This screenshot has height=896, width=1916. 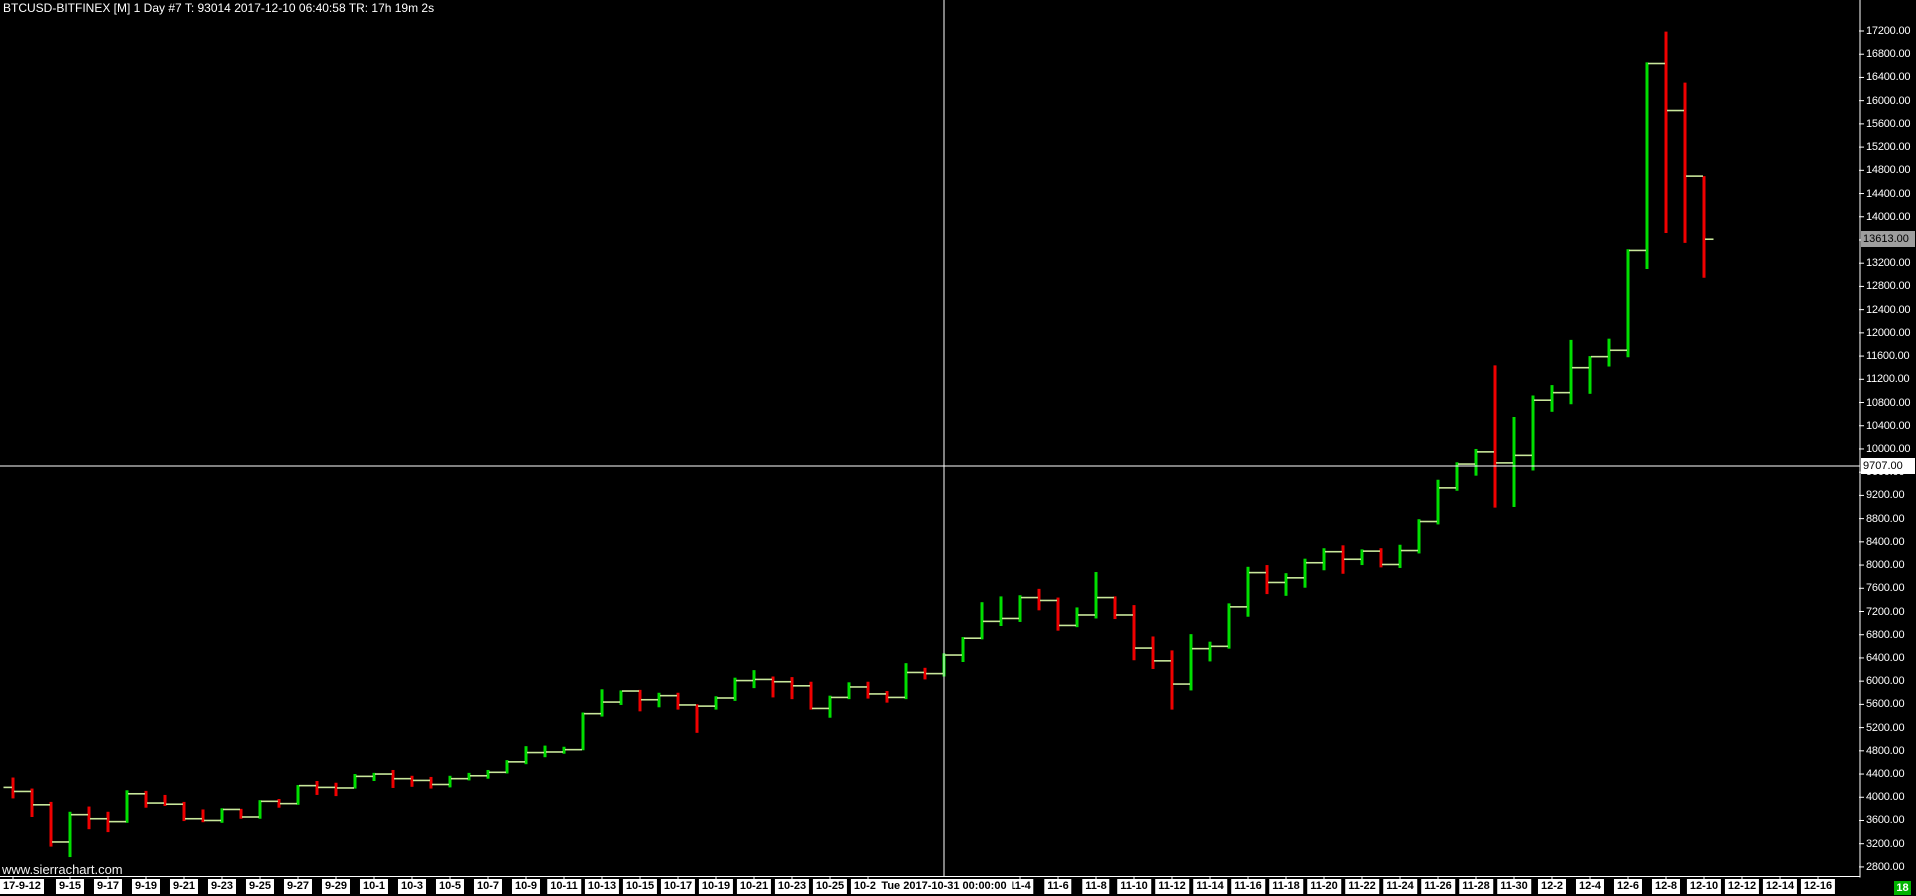 I want to click on price-axis-label: 11600.00, so click(x=1888, y=356).